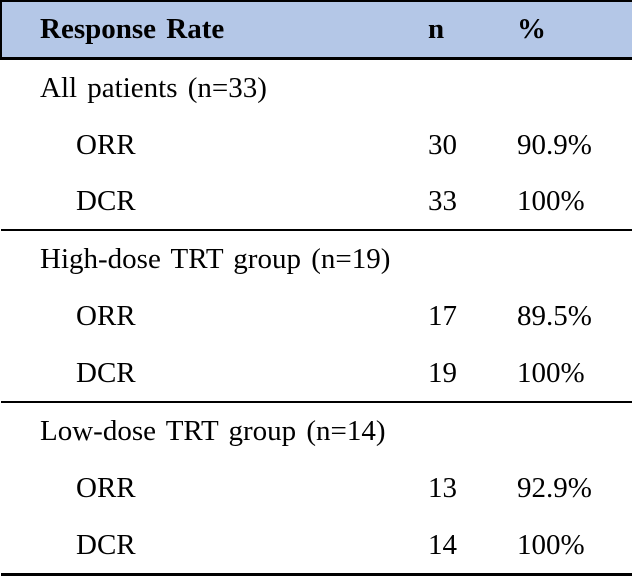  What do you see at coordinates (316, 88) in the screenshot?
I see `group-row-all-patients: All patients (n=33)` at bounding box center [316, 88].